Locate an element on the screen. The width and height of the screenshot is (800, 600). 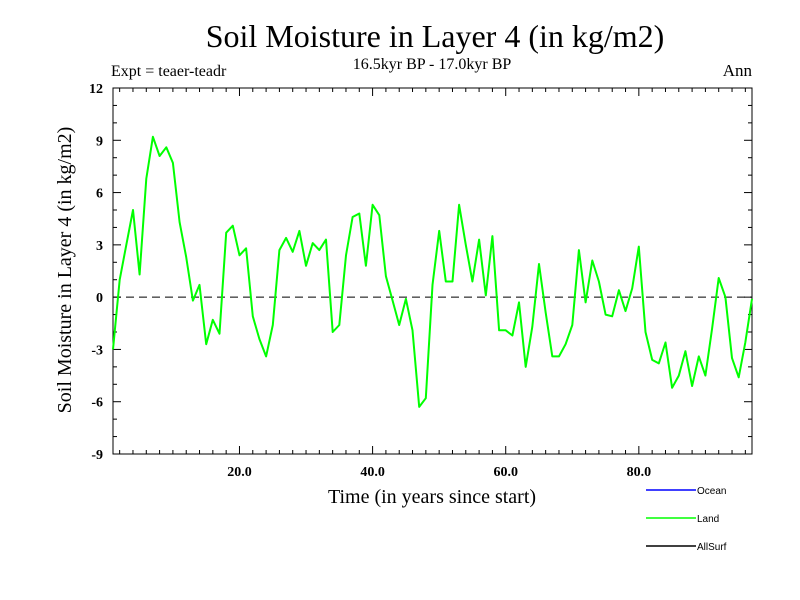
x-tick-label: 80.0 is located at coordinates (639, 472).